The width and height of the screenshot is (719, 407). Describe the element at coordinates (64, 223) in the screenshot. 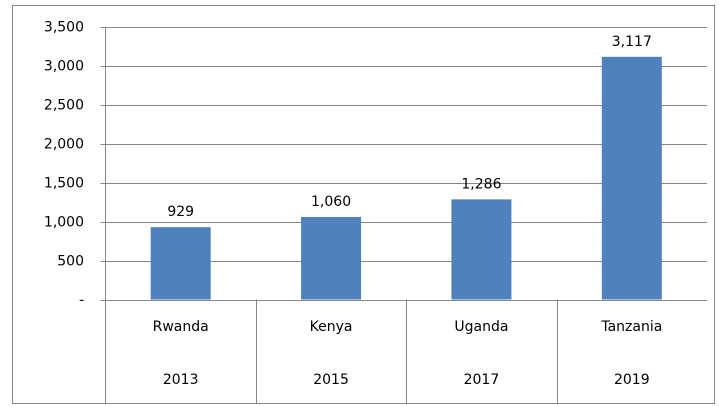

I see `y-tick-label: 1,000` at that location.